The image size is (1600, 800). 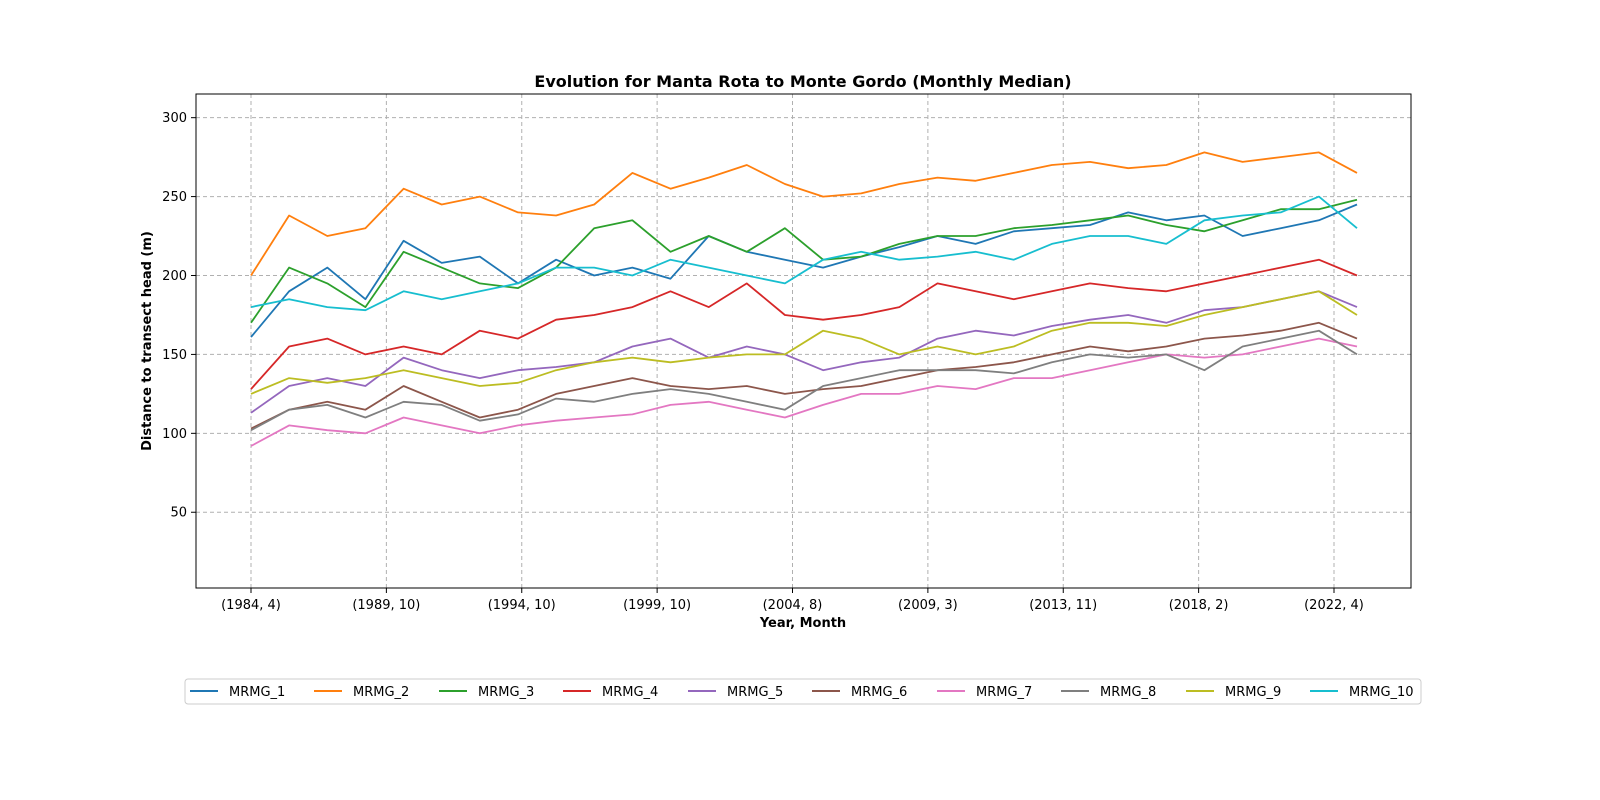 What do you see at coordinates (174, 355) in the screenshot?
I see `y-tick-label: 150` at bounding box center [174, 355].